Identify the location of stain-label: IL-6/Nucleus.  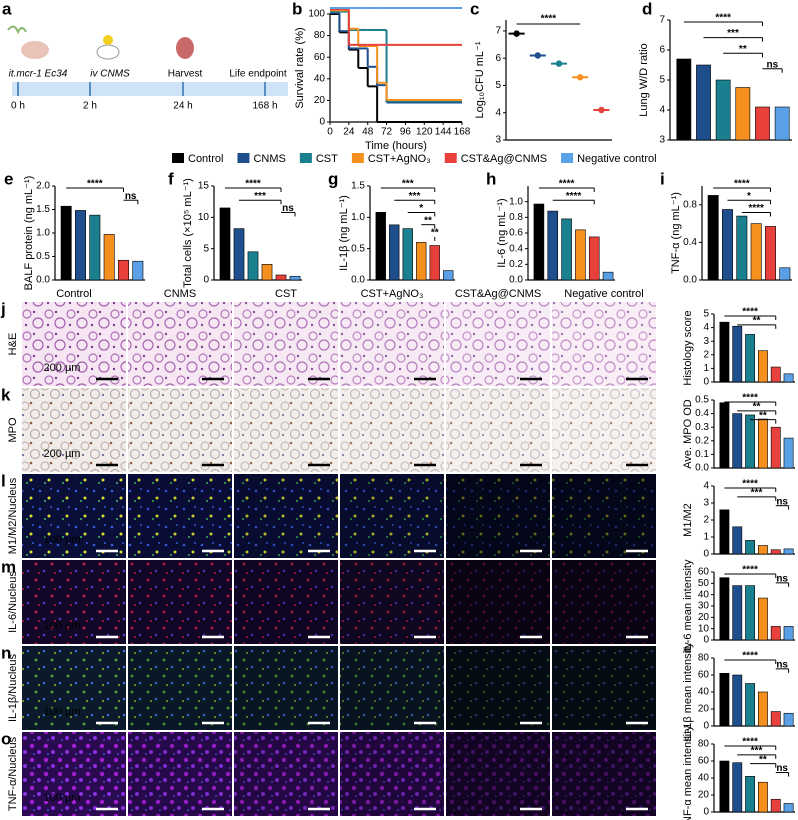
(13, 602).